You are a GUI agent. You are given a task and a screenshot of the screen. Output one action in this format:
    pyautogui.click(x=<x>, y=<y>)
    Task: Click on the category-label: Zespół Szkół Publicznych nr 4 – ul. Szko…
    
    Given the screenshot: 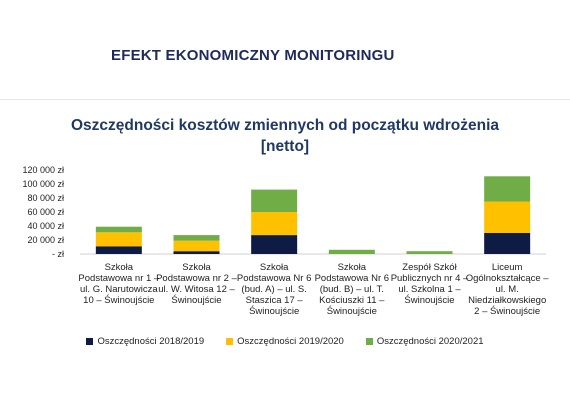 What is the action you would take?
    pyautogui.click(x=429, y=284)
    